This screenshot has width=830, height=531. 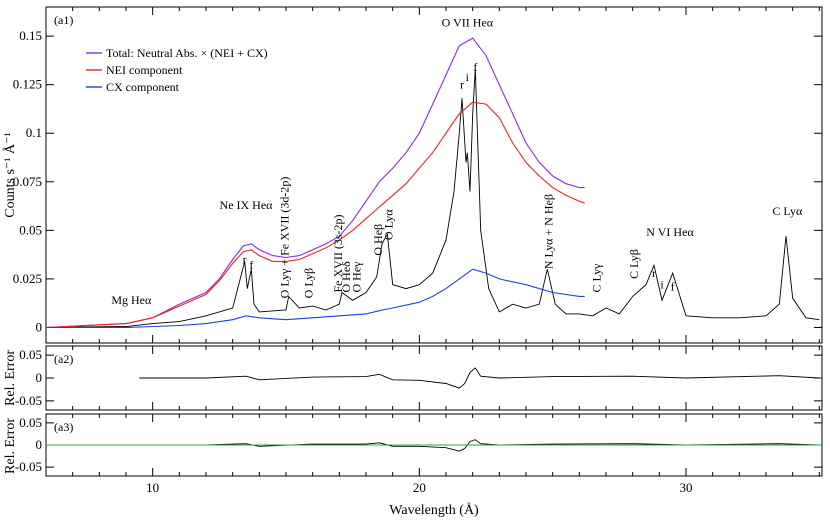 What do you see at coordinates (10, 378) in the screenshot?
I see `y-axis-label-1: Rel. Error` at bounding box center [10, 378].